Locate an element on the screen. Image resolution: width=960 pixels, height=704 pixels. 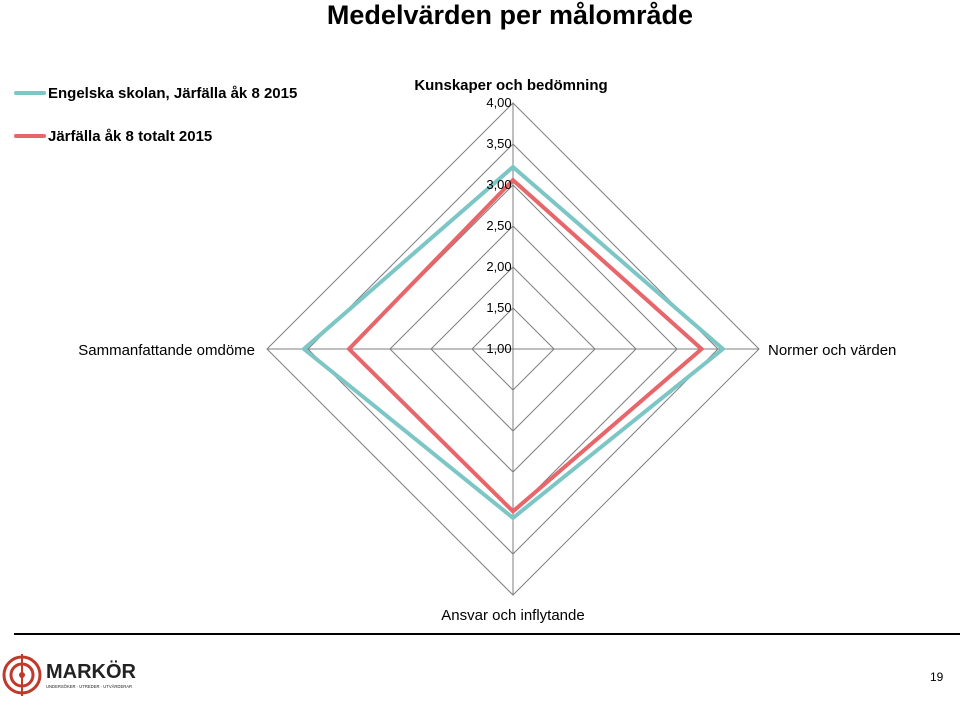
target-icon is located at coordinates (22, 675).